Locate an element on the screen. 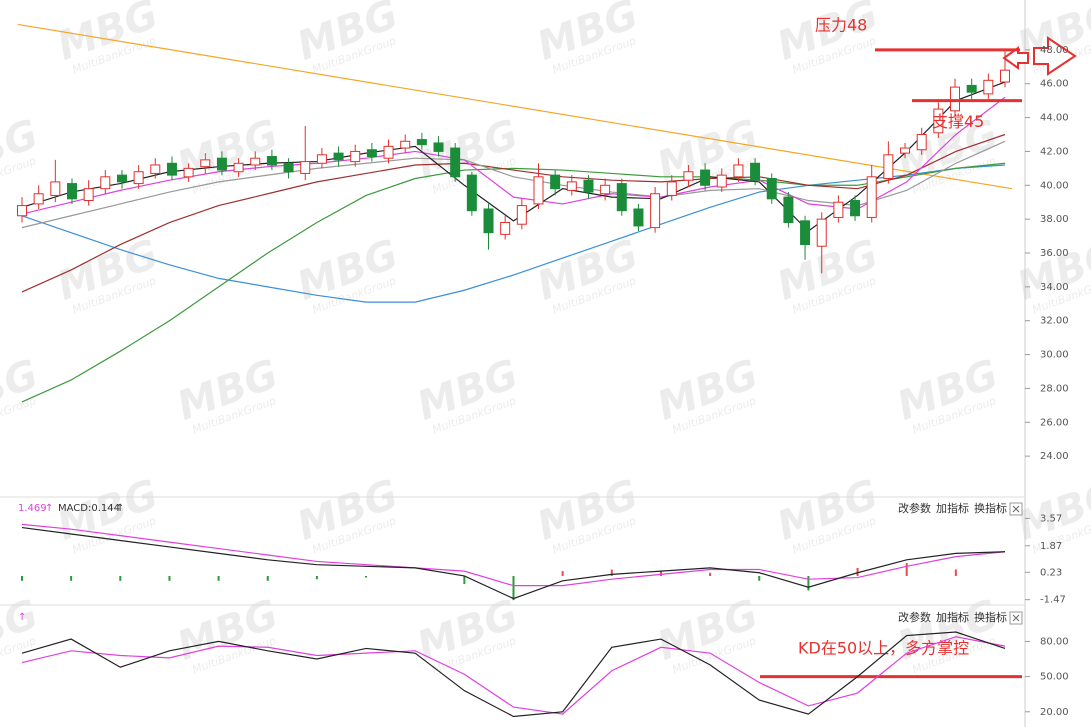 This screenshot has width=1091, height=727. annotation-text: 压力48 is located at coordinates (841, 24).